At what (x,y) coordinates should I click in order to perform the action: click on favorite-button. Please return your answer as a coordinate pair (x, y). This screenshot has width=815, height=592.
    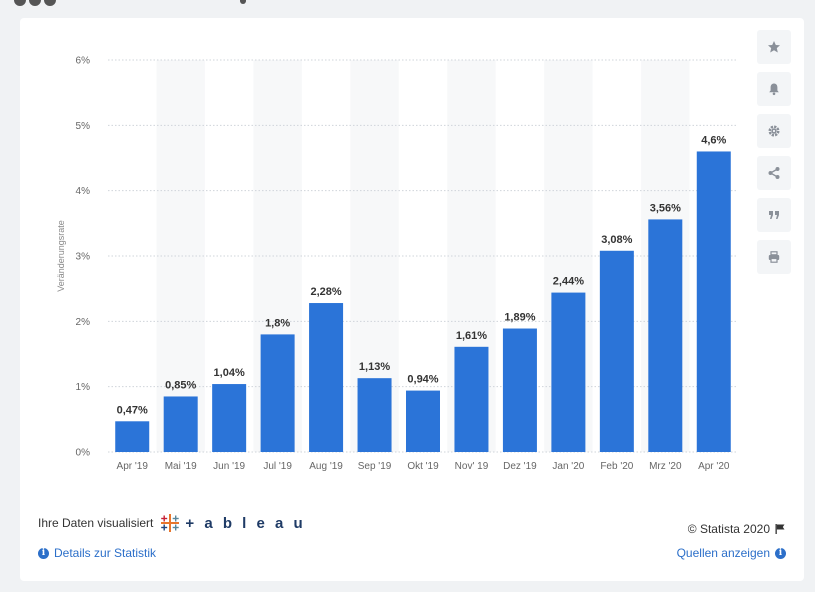
    Looking at the image, I should click on (774, 47).